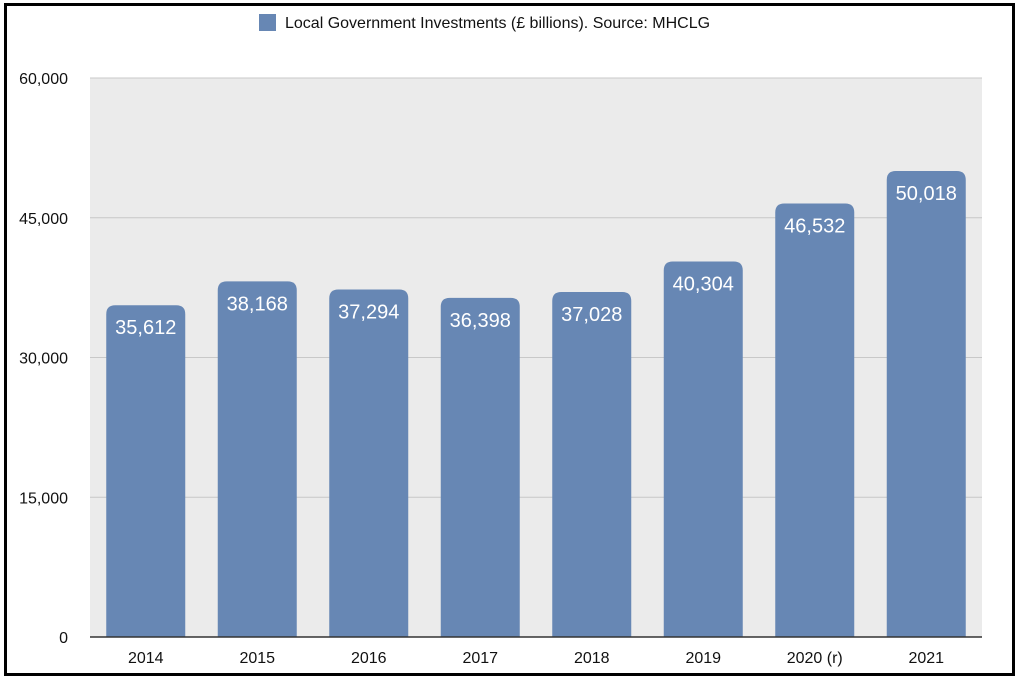 This screenshot has height=685, width=1024. What do you see at coordinates (368, 313) in the screenshot?
I see `data-label: 37,294` at bounding box center [368, 313].